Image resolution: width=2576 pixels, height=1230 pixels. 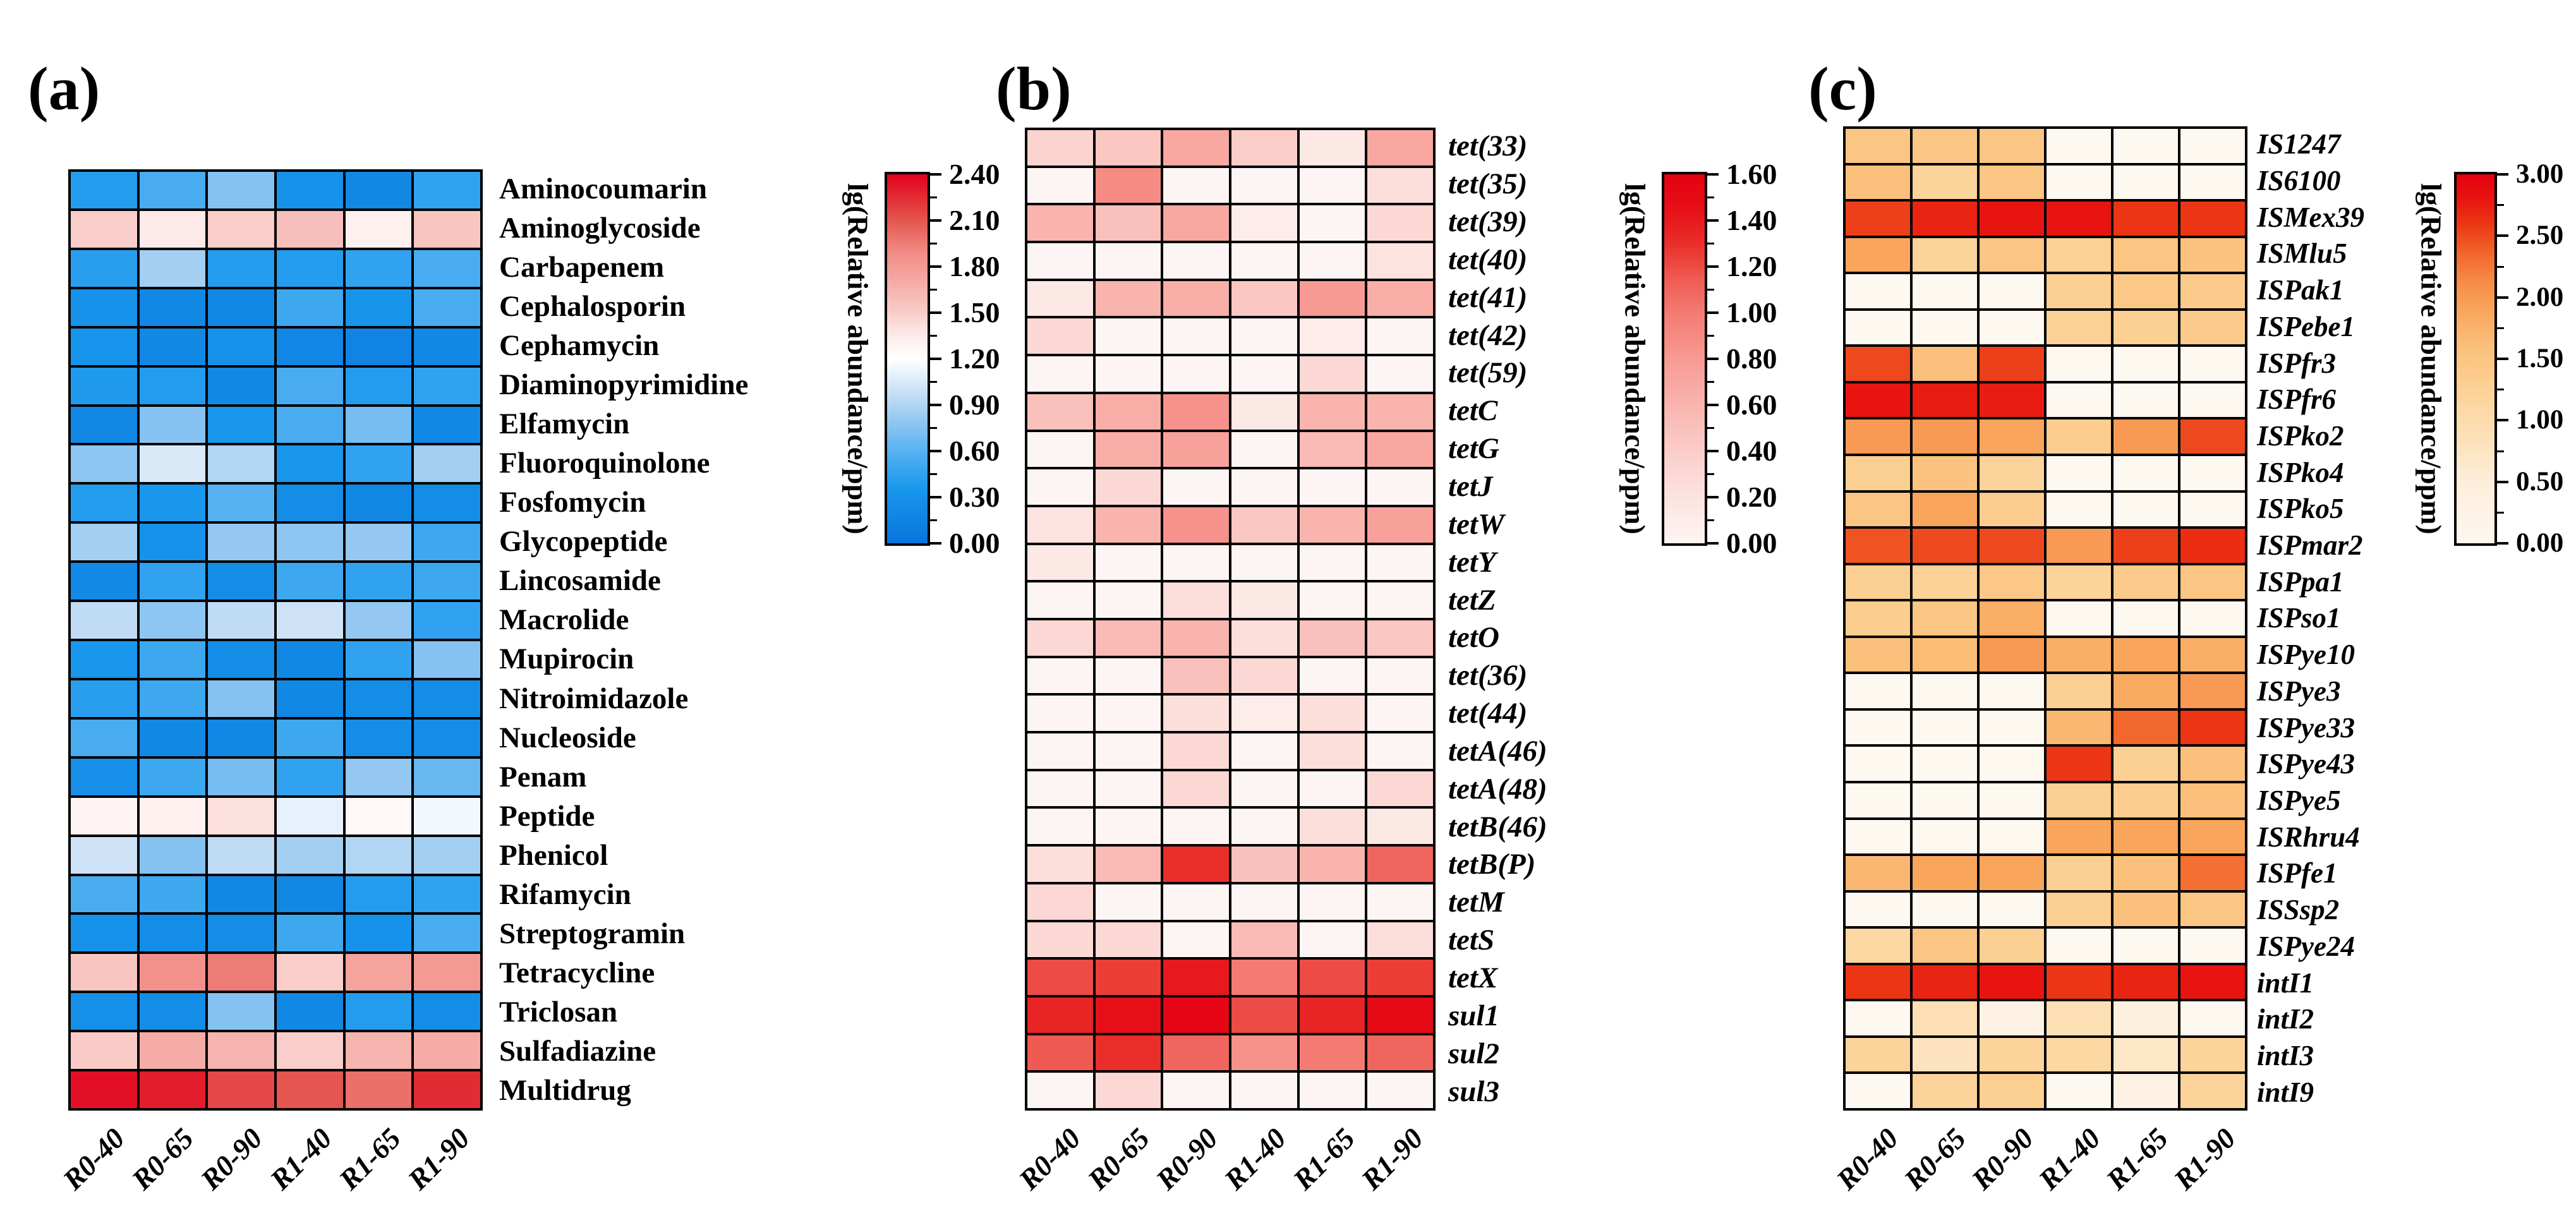 I want to click on row-label: ISPye24, so click(x=2306, y=946).